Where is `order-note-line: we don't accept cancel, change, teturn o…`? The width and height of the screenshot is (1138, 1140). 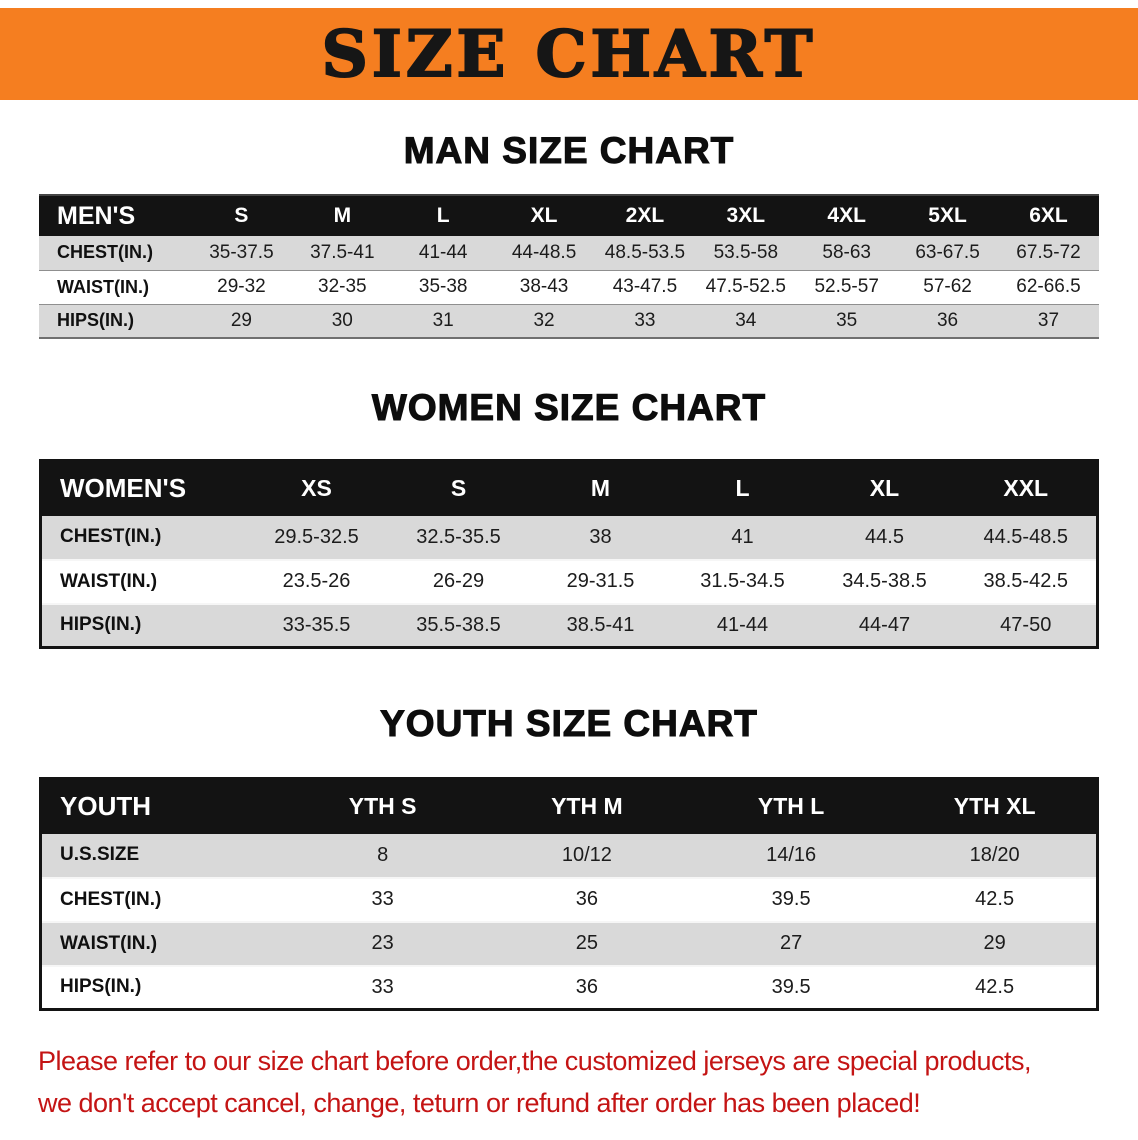 order-note-line: we don't accept cancel, change, teturn o… is located at coordinates (479, 1102).